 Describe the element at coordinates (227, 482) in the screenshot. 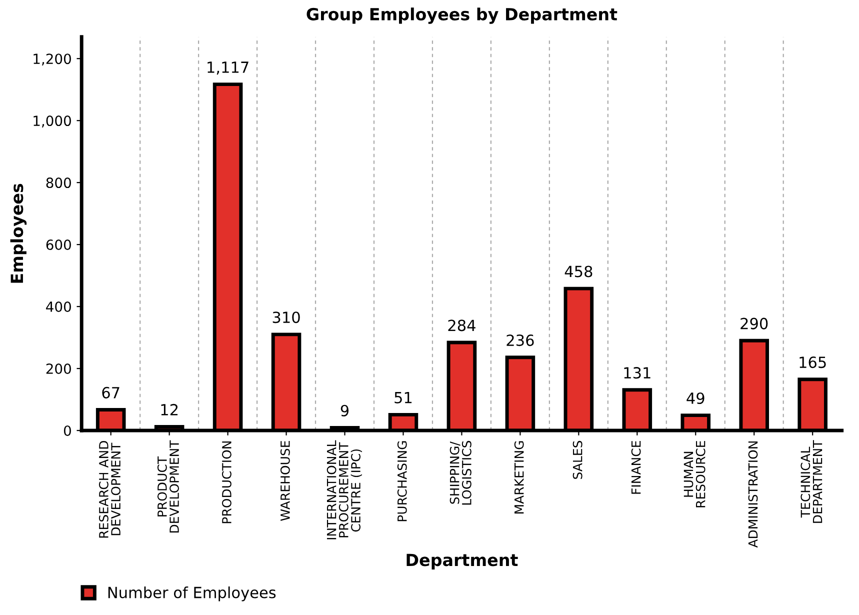

I see `x-tick-label: PRODUCTION` at that location.